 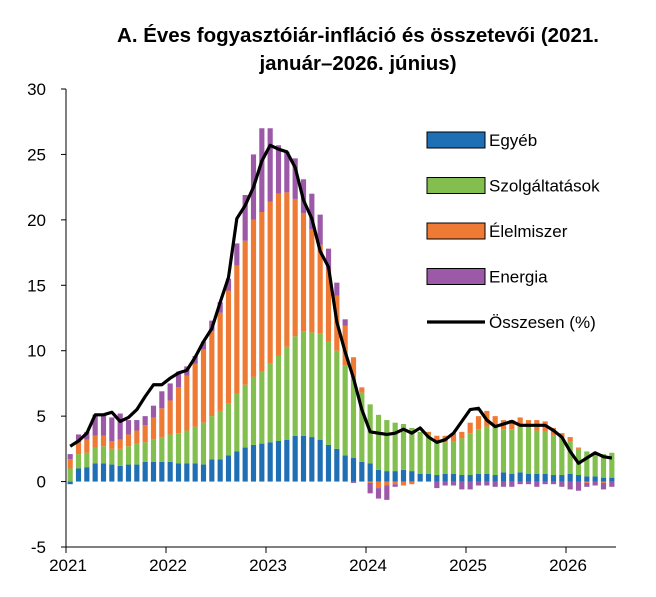 What do you see at coordinates (36, 285) in the screenshot?
I see `y-tick-label: 15` at bounding box center [36, 285].